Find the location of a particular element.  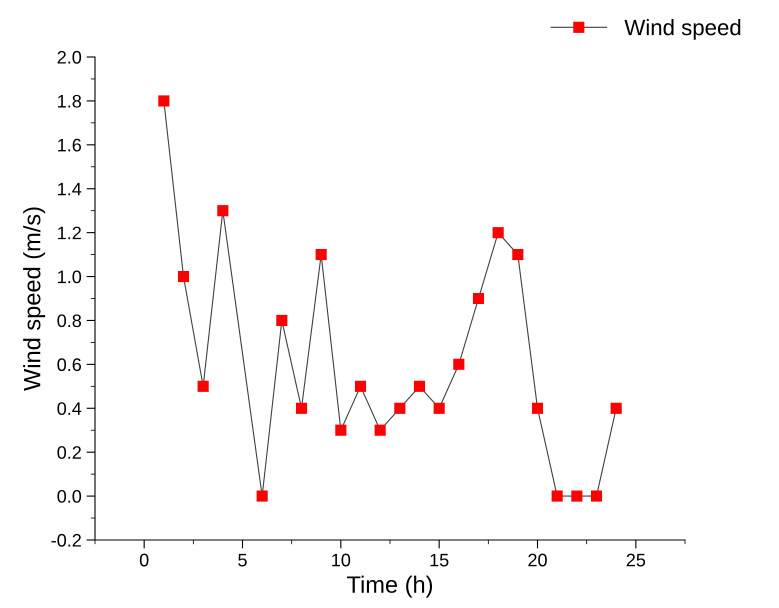

y-tick-label: 1.6 is located at coordinates (70, 145).